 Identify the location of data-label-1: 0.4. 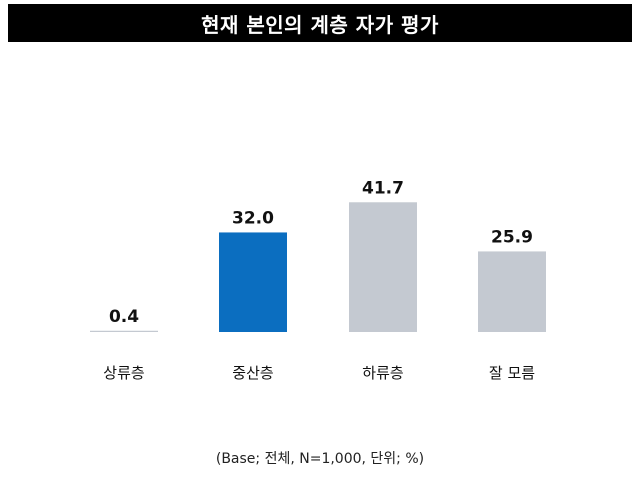
(124, 317).